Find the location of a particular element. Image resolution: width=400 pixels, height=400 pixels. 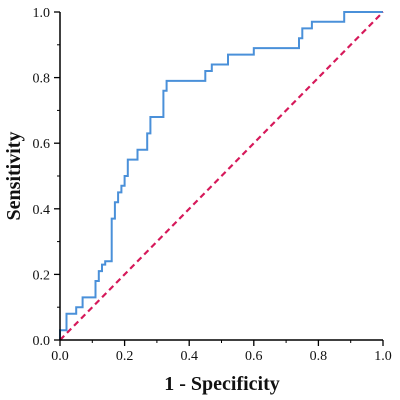

x-tick-label: 1.0 is located at coordinates (383, 356).